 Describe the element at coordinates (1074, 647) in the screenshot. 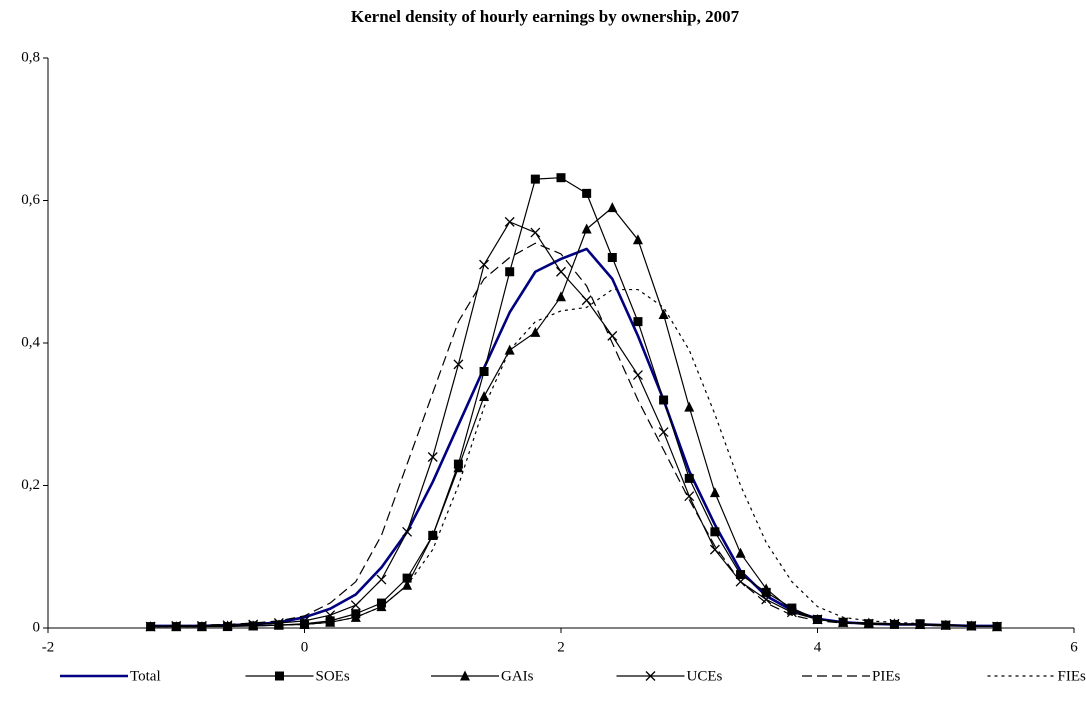

I see `x-tick-label: 6` at that location.